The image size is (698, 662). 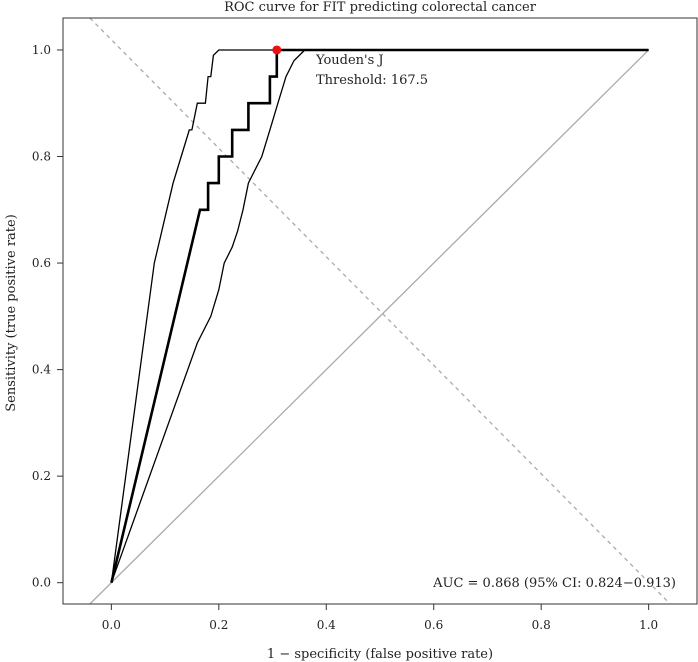 What do you see at coordinates (41, 476) in the screenshot?
I see `y-tick-label: 0.2` at bounding box center [41, 476].